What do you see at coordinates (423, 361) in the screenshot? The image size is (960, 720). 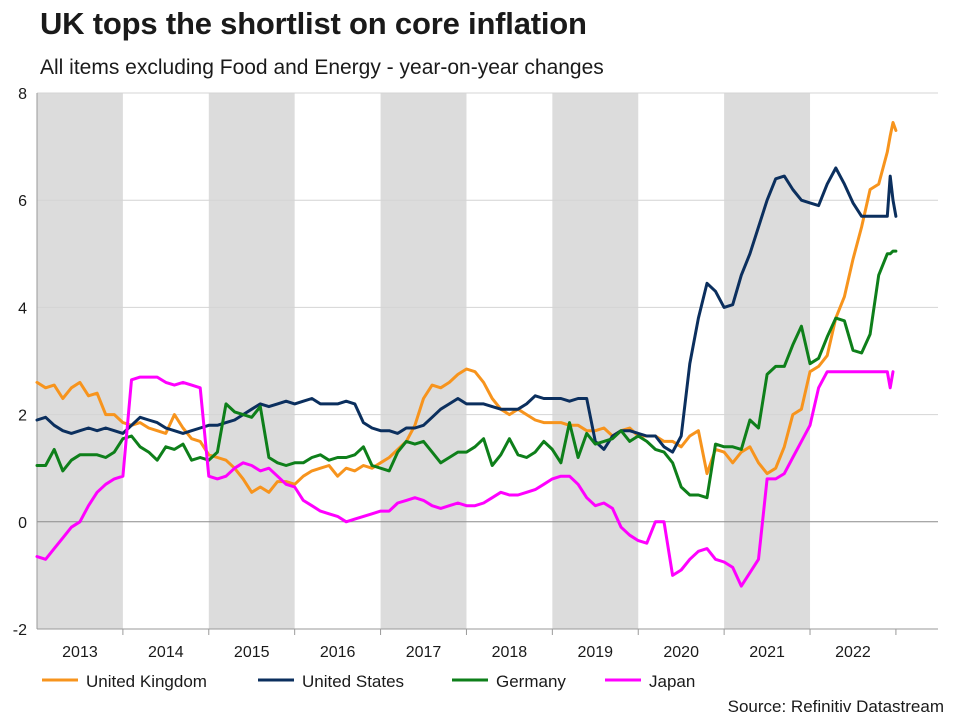 I see `year-band-2017` at bounding box center [423, 361].